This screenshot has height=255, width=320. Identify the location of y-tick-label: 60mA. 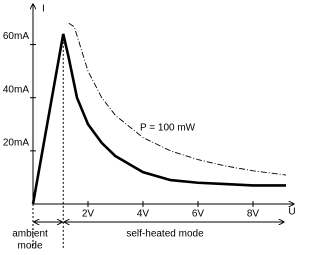
(16, 36).